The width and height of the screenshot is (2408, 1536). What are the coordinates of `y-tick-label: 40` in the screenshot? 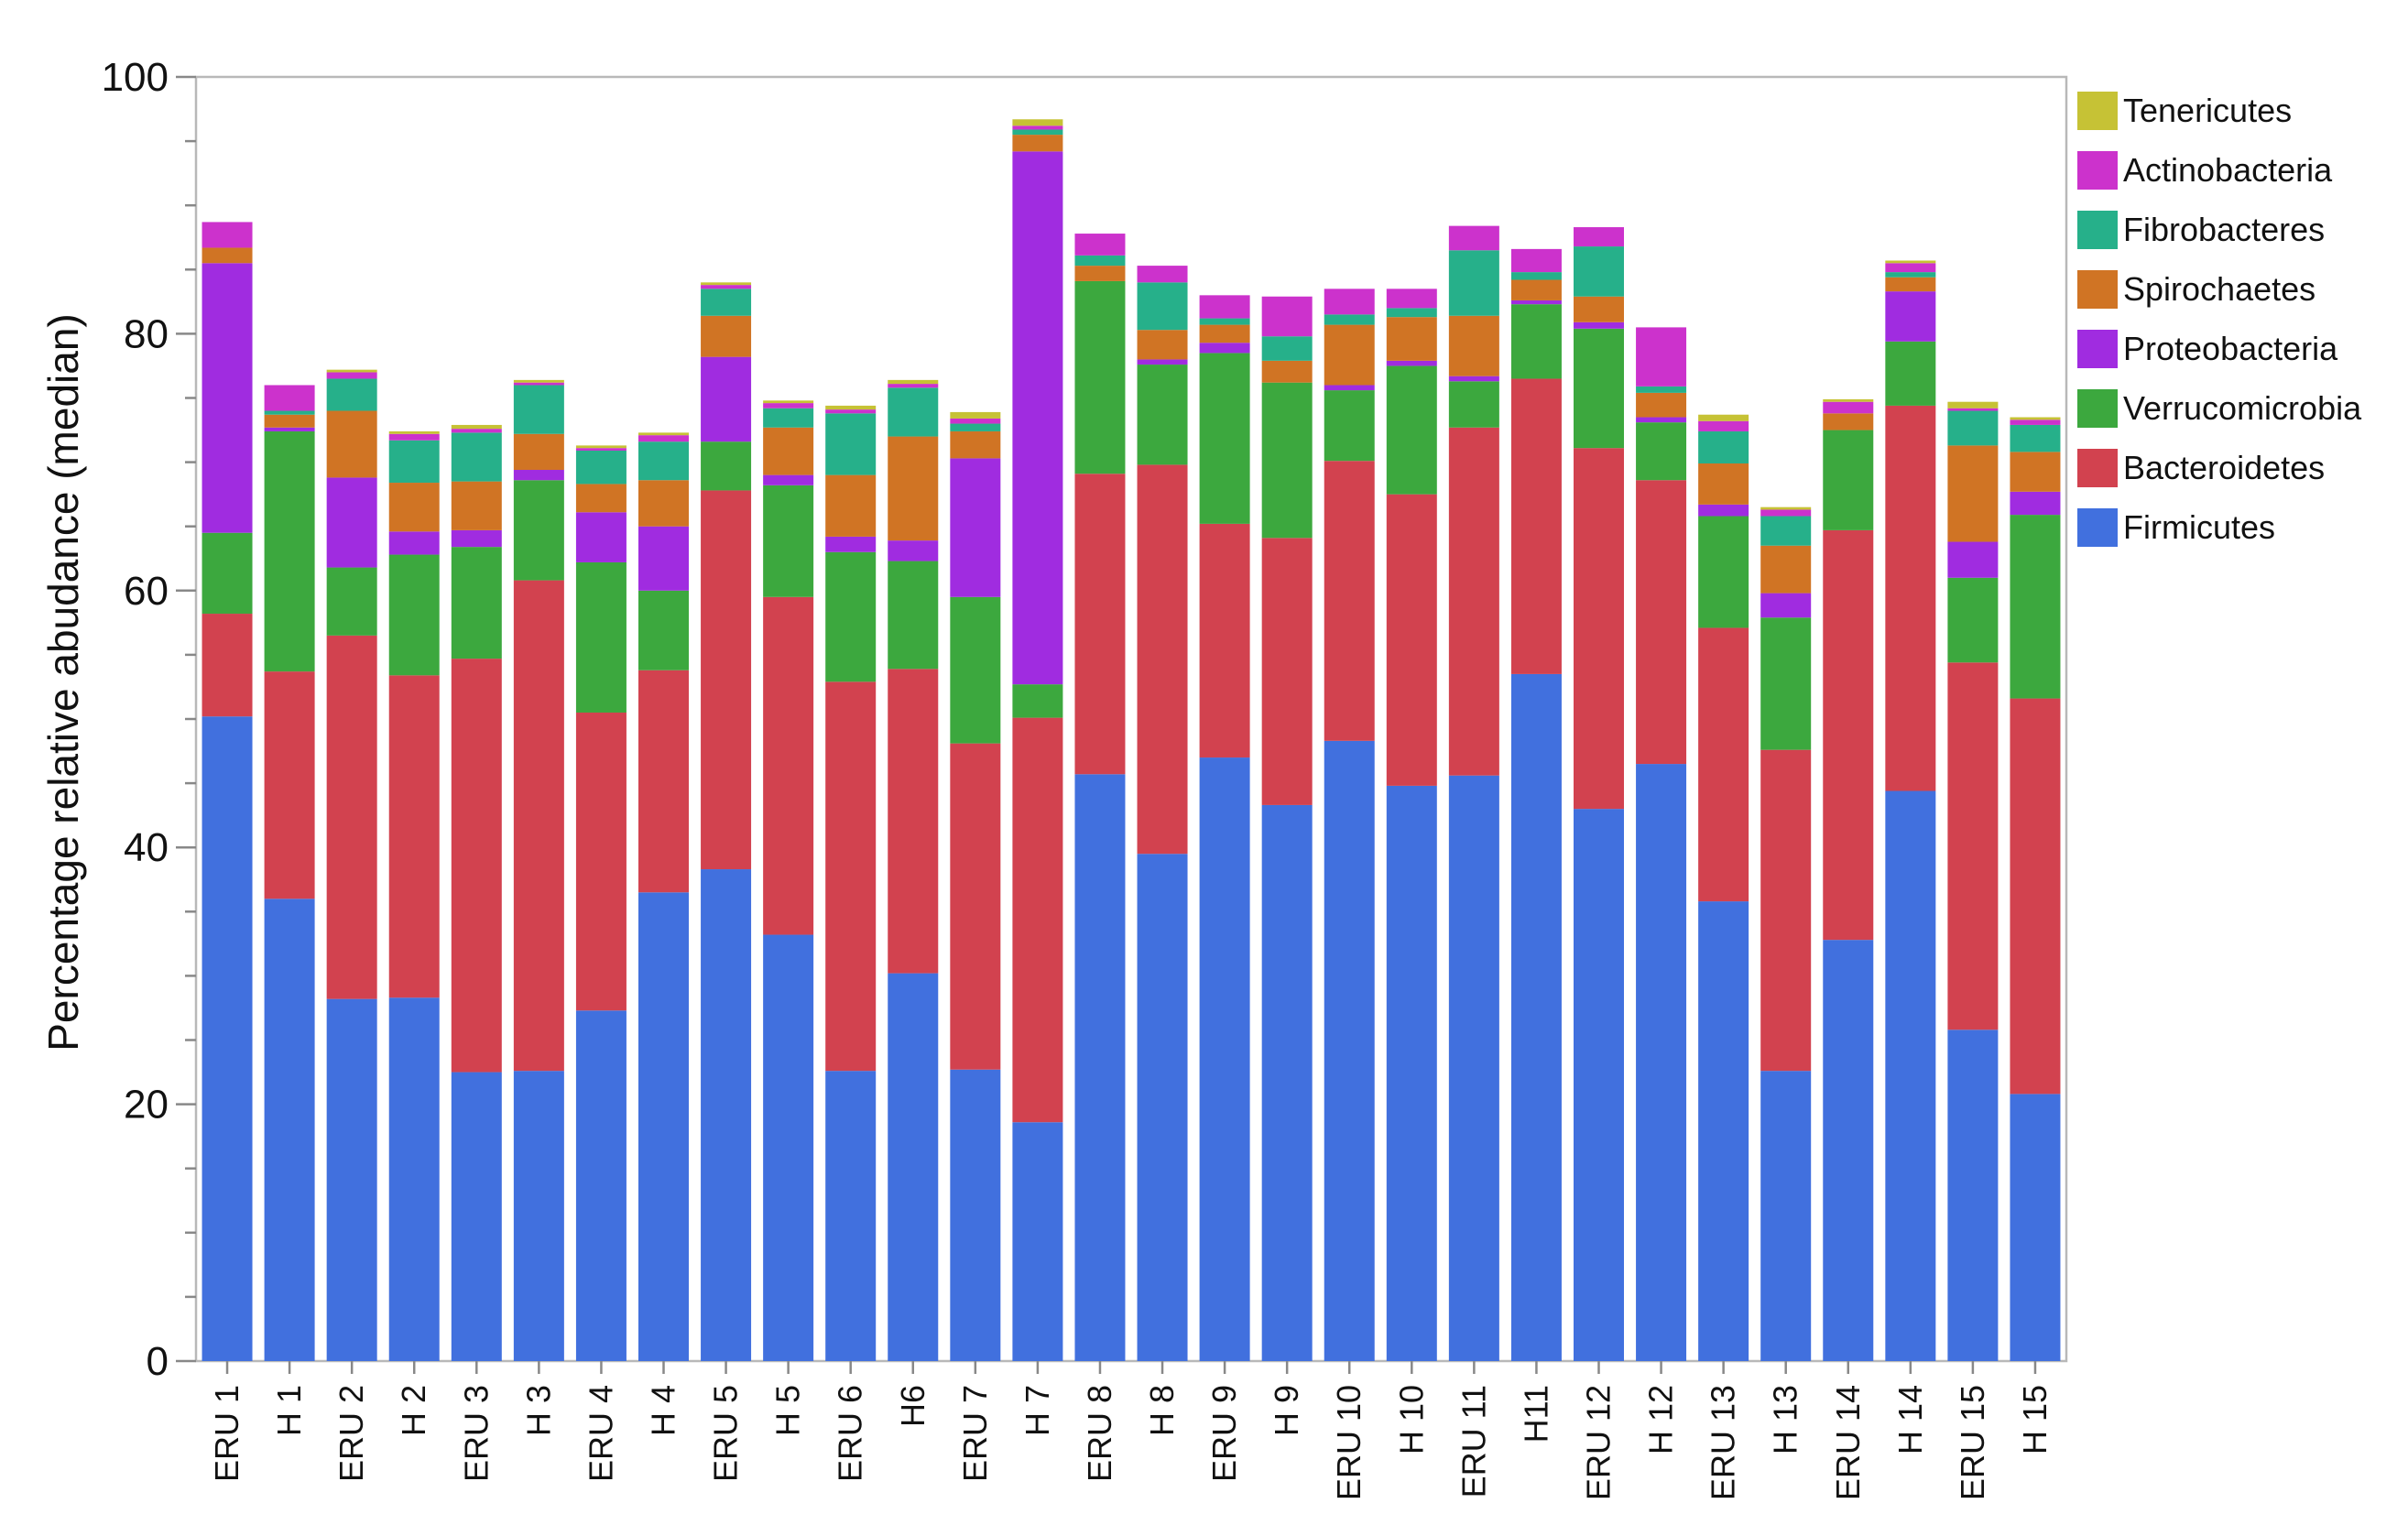 It's located at (146, 847).